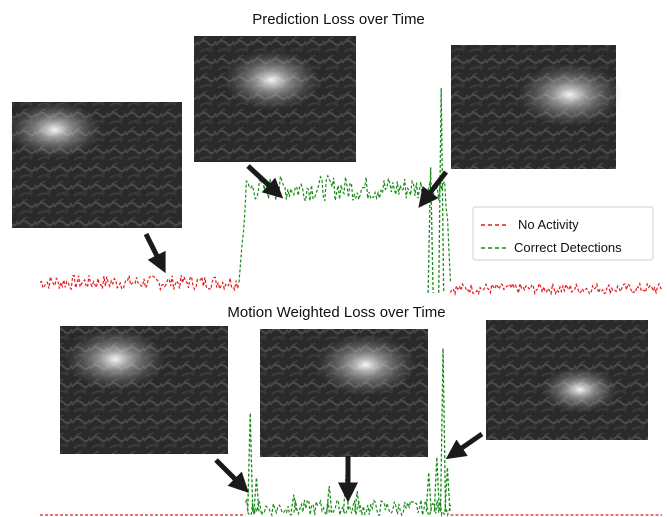  I want to click on legend-box, so click(563, 233).